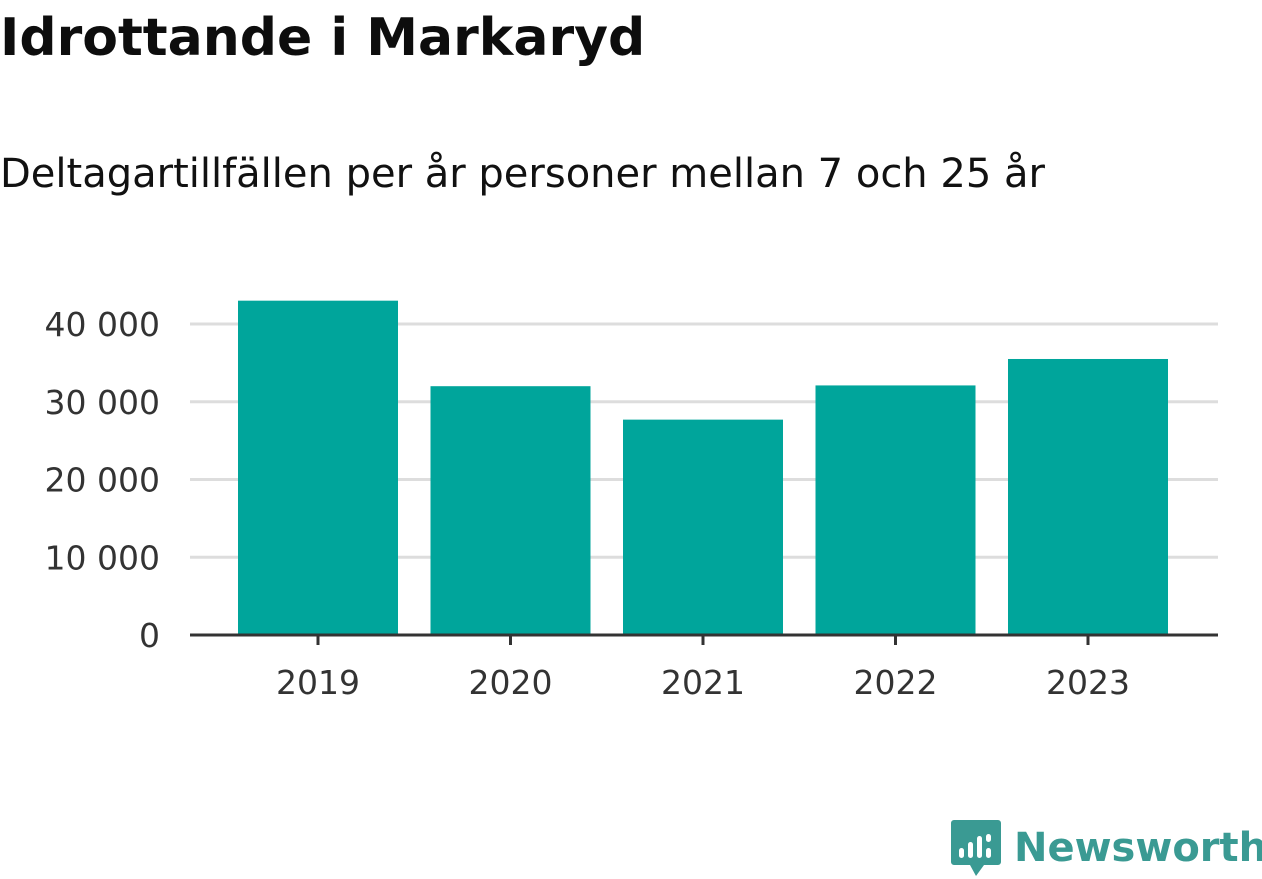  Describe the element at coordinates (895, 510) in the screenshot. I see `bar-2022` at that location.